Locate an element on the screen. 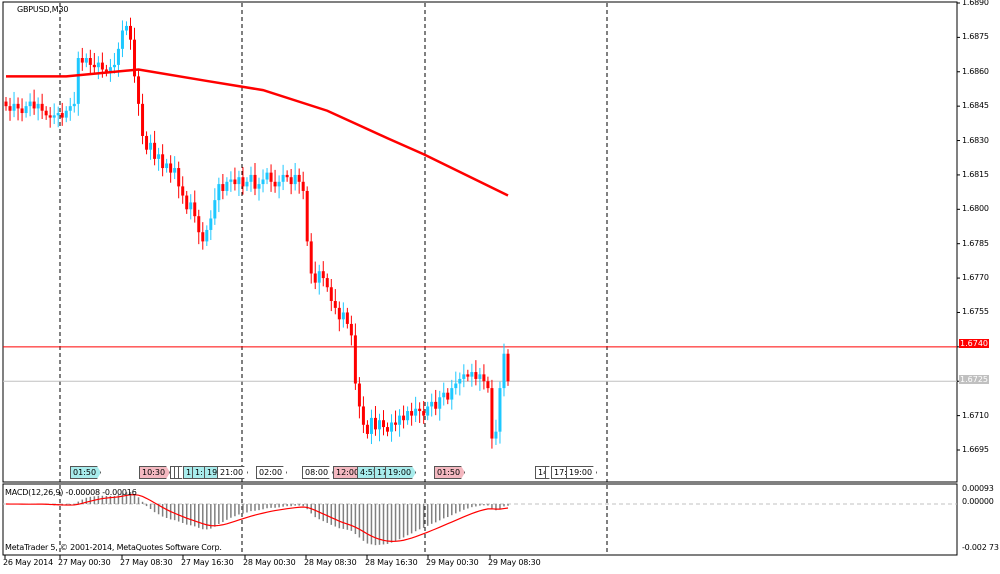 This screenshot has height=574, width=1000. bid-price-tag: 1.6725 is located at coordinates (974, 379).